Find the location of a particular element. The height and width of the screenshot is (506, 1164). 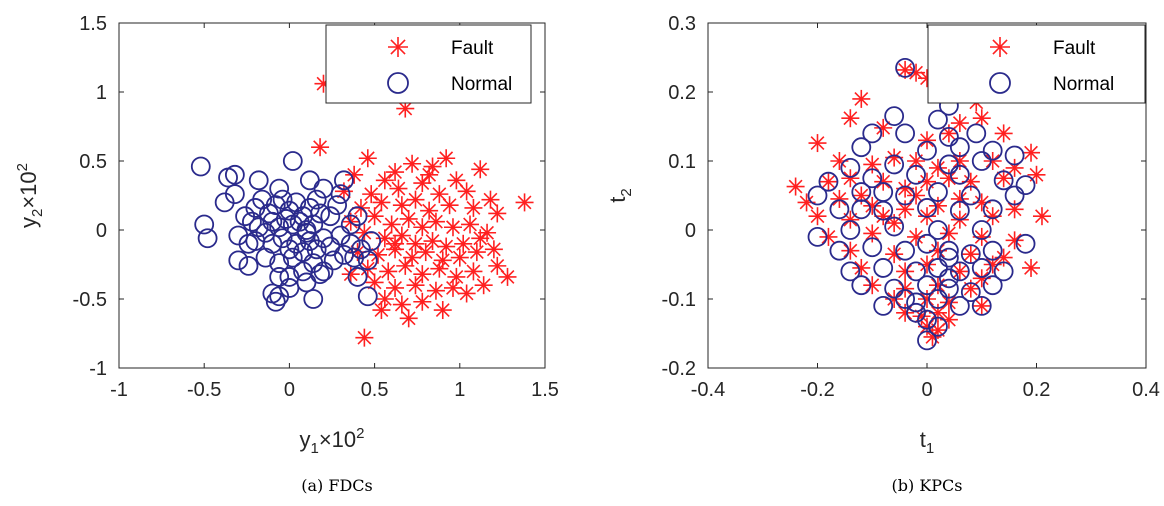

y-tick-label: -0.2 is located at coordinates (679, 369).